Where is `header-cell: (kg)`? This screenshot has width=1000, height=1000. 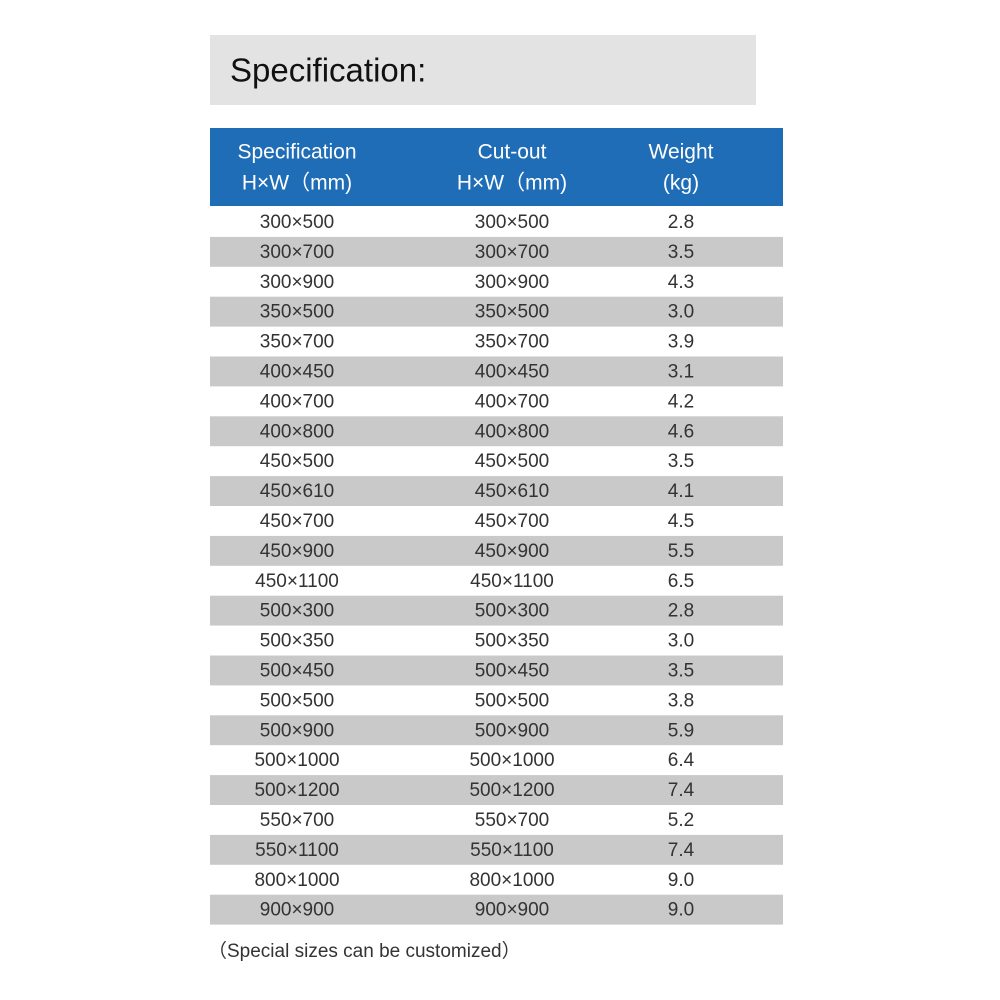
header-cell: (kg) is located at coordinates (681, 183).